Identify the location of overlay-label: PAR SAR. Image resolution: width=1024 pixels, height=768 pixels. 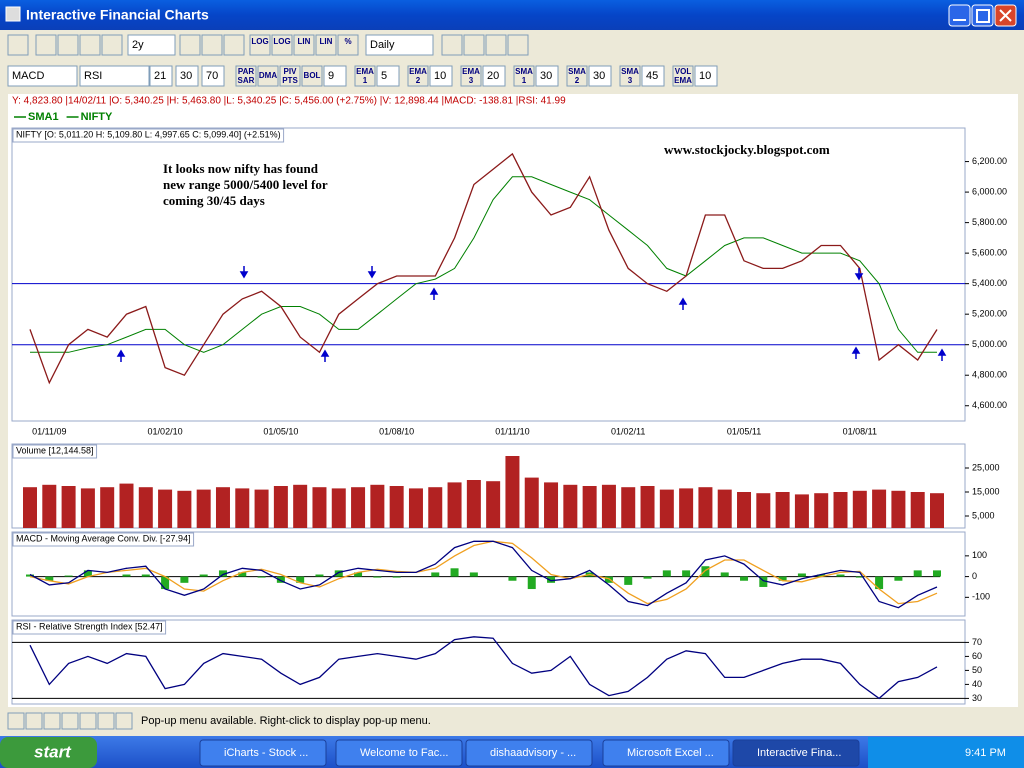
(246, 76).